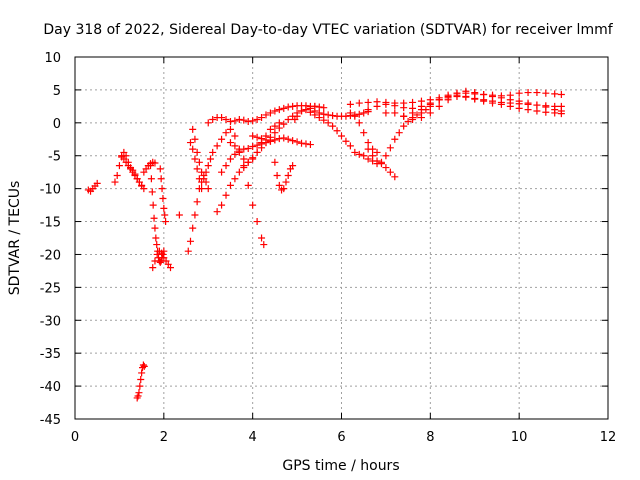 Image resolution: width=640 pixels, height=480 pixels. I want to click on x-axis-title: GPS time / hours, so click(340, 466).